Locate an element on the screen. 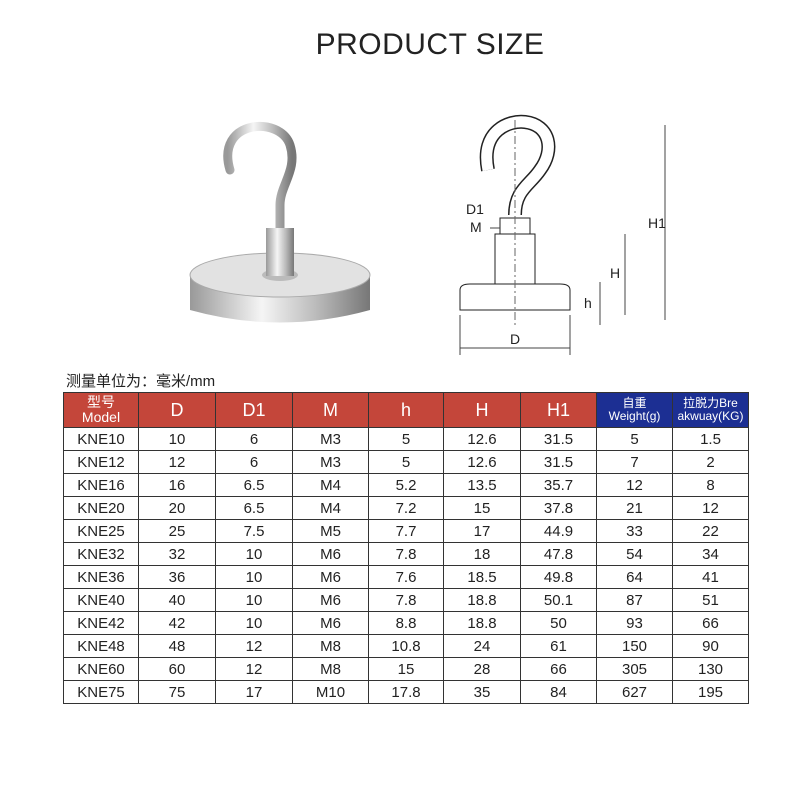 This screenshot has height=800, width=800. table-cell: 54 is located at coordinates (634, 554).